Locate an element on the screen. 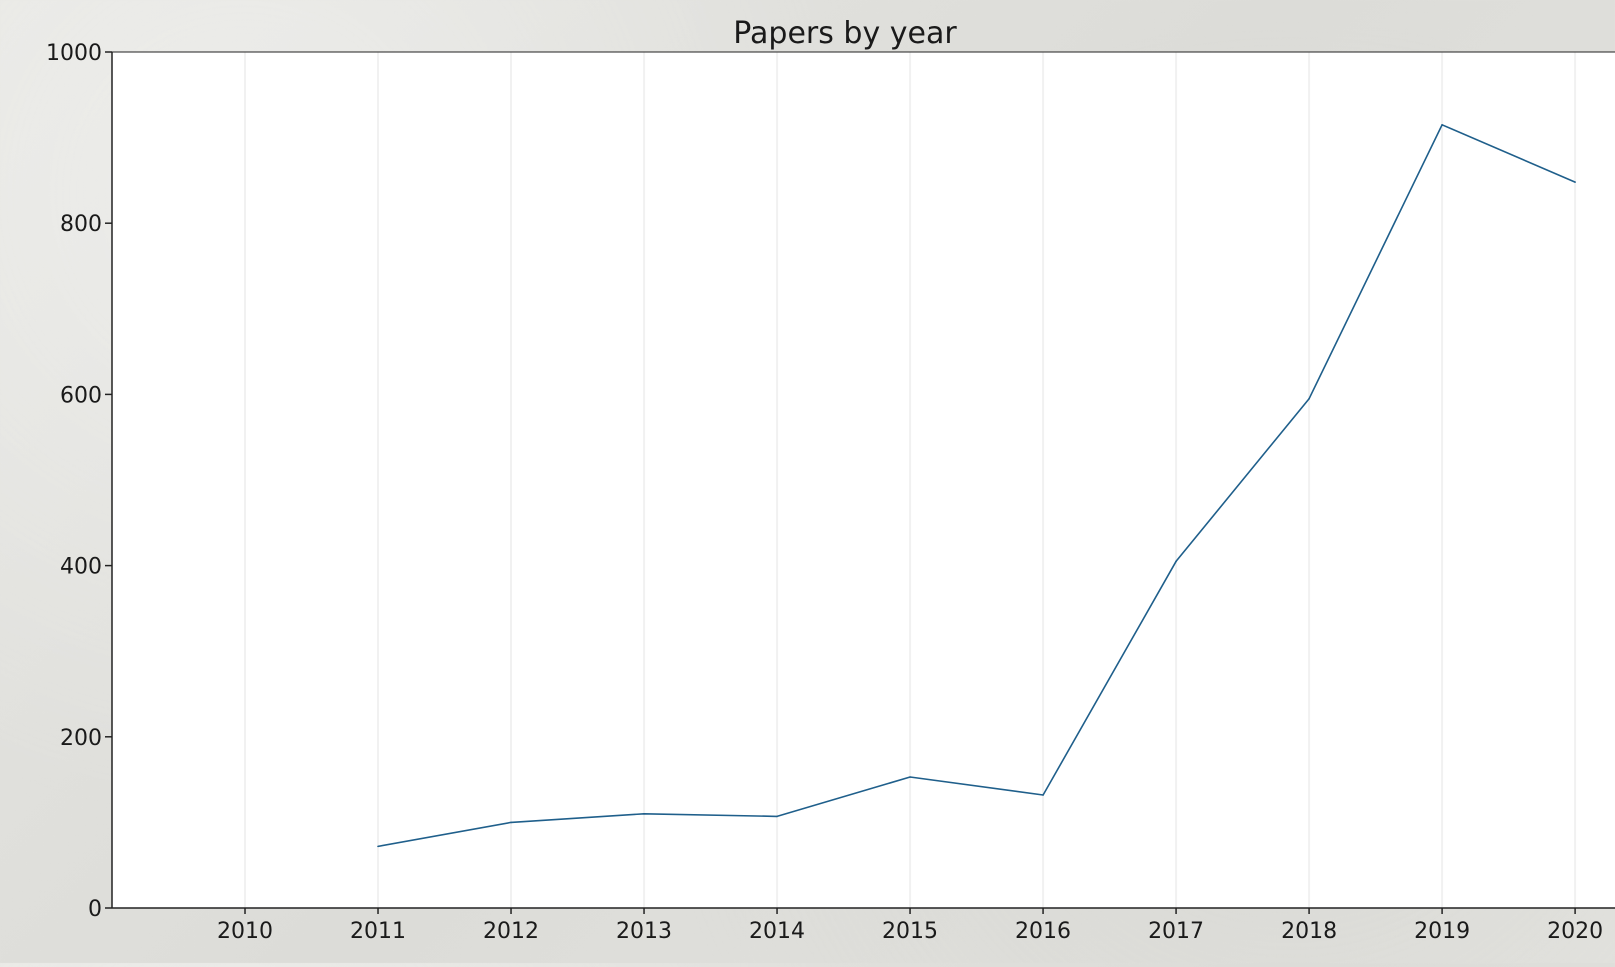 The height and width of the screenshot is (967, 1615). x-tick-label: 2010 is located at coordinates (245, 931).